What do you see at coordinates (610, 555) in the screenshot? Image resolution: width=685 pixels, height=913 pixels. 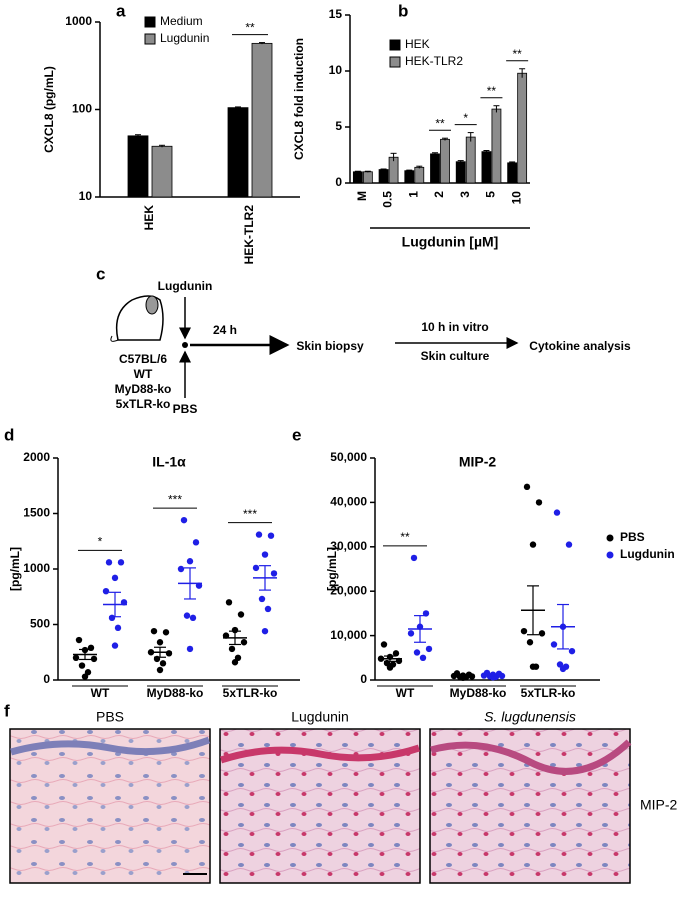 I see `legend-swatch` at bounding box center [610, 555].